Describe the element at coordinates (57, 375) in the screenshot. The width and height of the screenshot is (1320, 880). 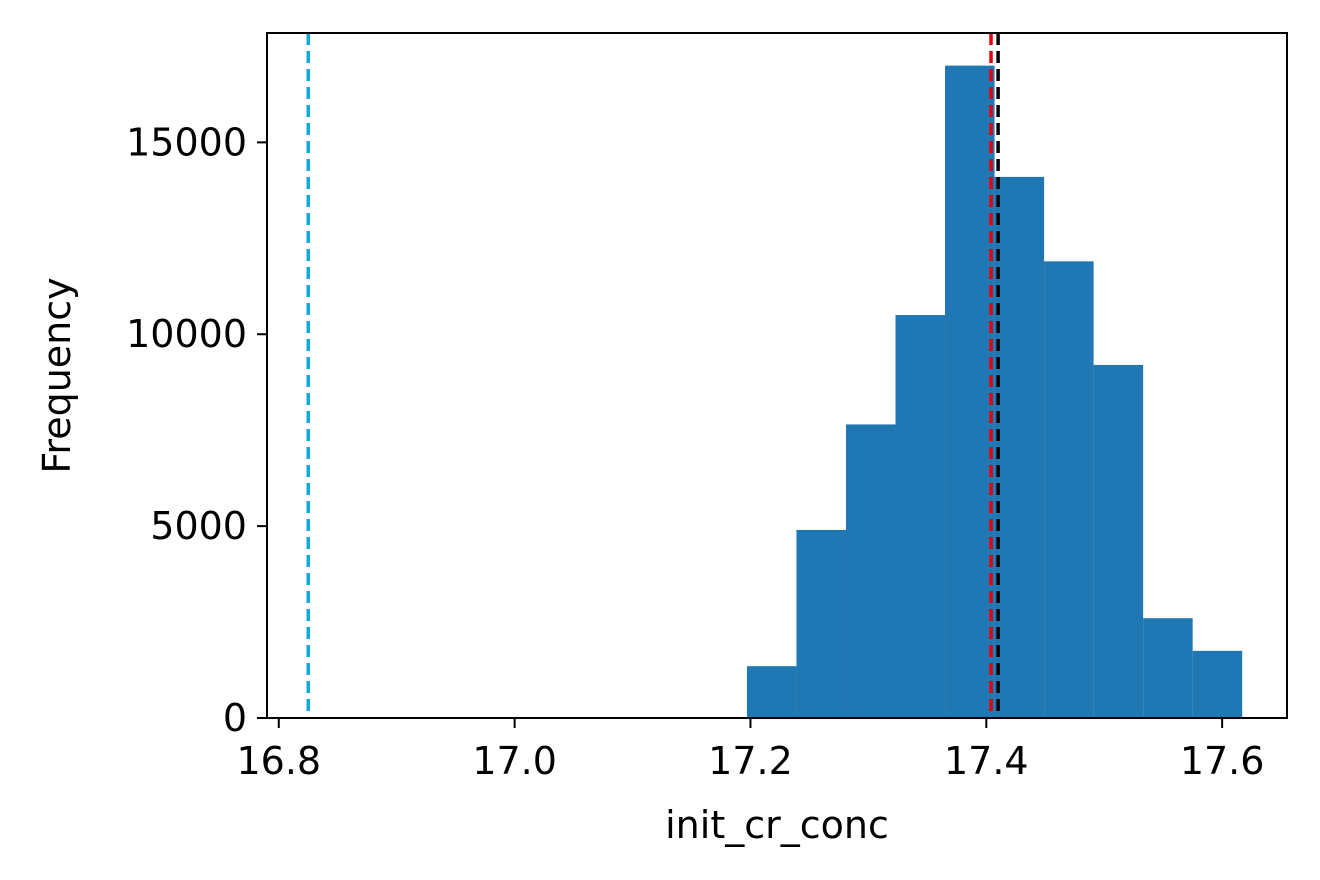
I see `y-axis-label: Frequency` at that location.